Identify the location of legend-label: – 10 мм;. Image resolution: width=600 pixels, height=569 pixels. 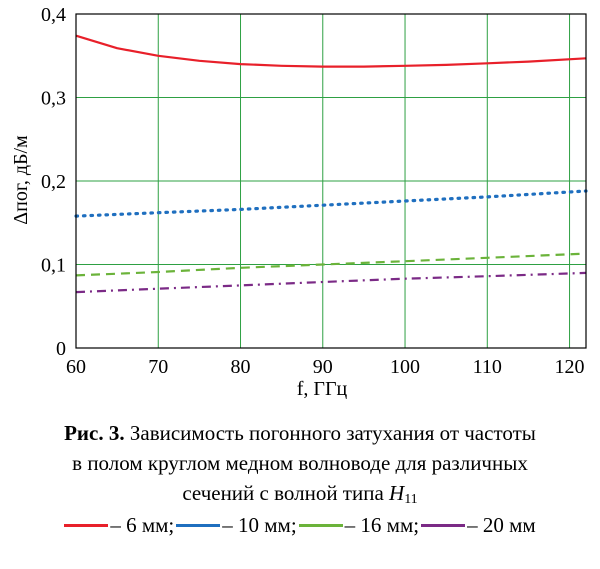
(259, 525).